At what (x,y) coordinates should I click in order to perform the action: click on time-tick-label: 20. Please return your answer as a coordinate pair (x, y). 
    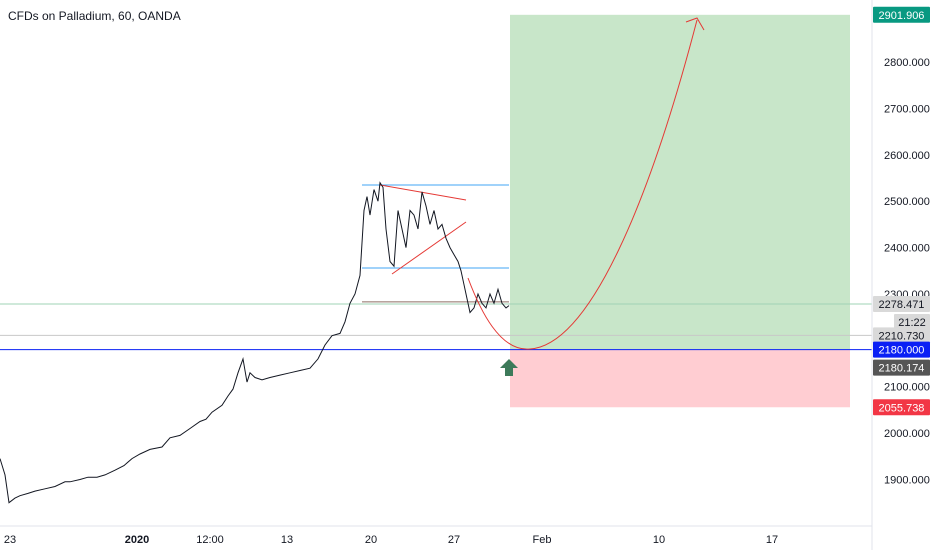
    Looking at the image, I should click on (371, 540).